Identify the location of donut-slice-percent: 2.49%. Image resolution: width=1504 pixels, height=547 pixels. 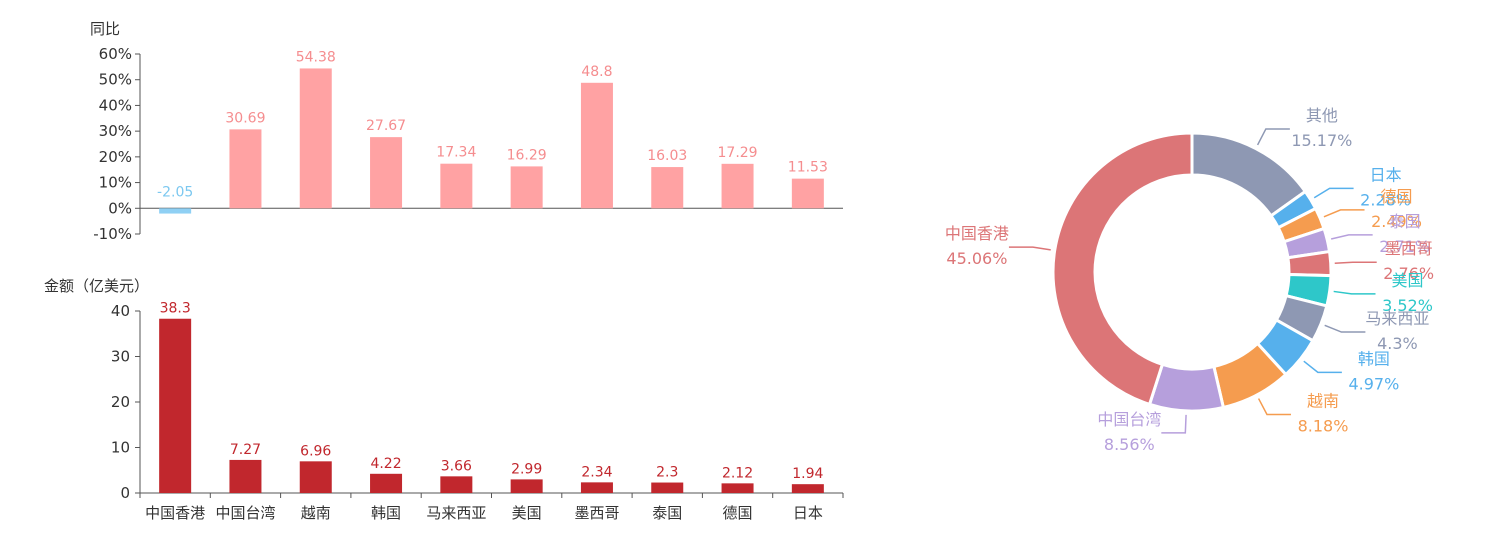
(1396, 221).